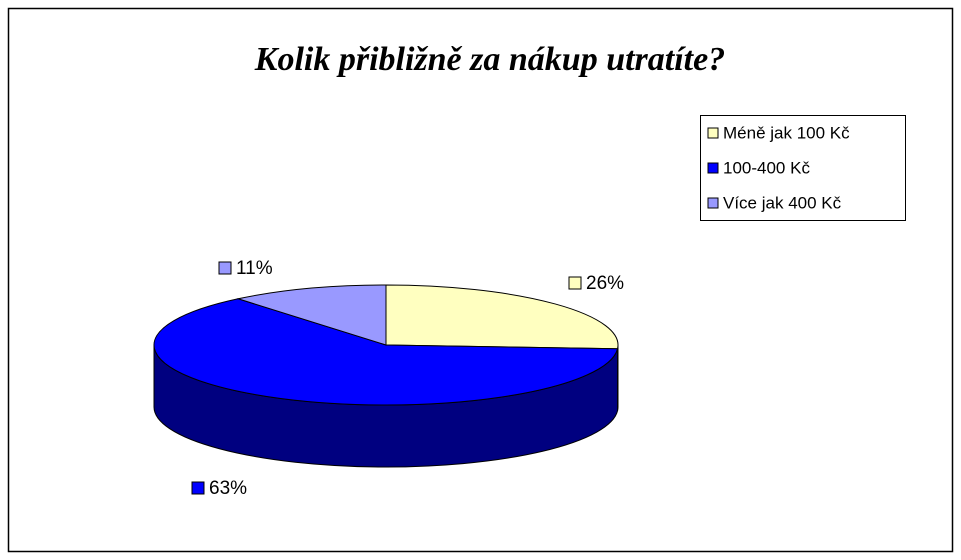 Image resolution: width=961 pixels, height=560 pixels. What do you see at coordinates (228, 488) in the screenshot?
I see `data-label: 63%` at bounding box center [228, 488].